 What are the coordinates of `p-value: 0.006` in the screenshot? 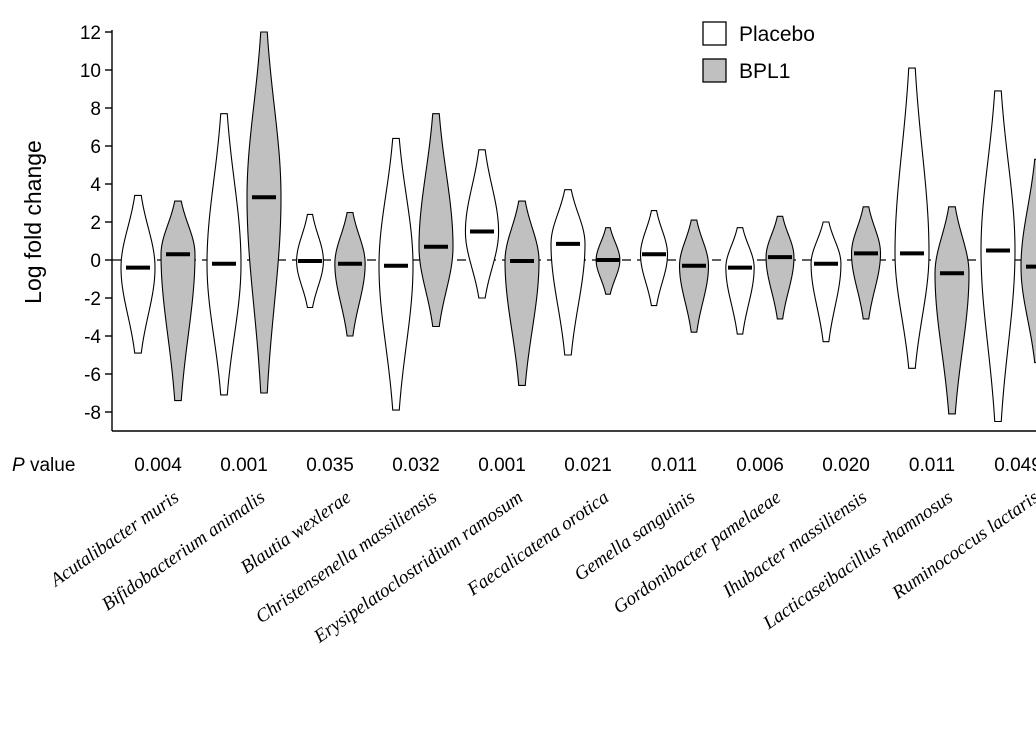 It's located at (760, 465).